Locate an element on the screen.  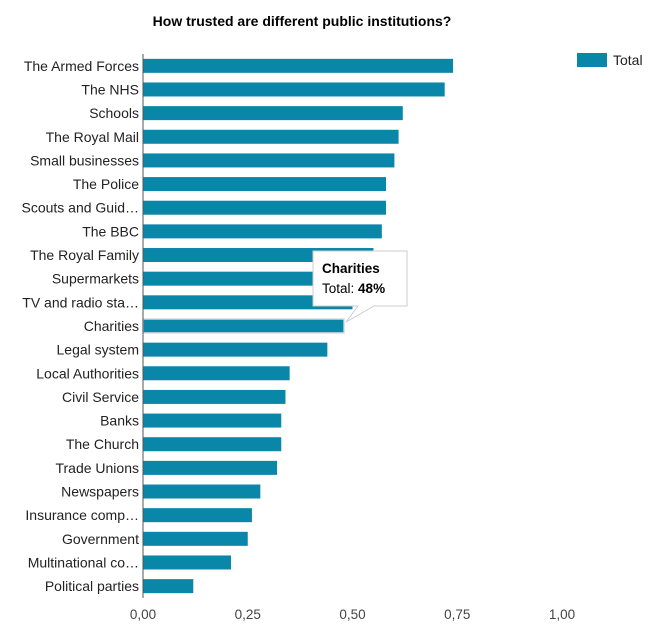
category-label-18: Newspapers is located at coordinates (100, 492).